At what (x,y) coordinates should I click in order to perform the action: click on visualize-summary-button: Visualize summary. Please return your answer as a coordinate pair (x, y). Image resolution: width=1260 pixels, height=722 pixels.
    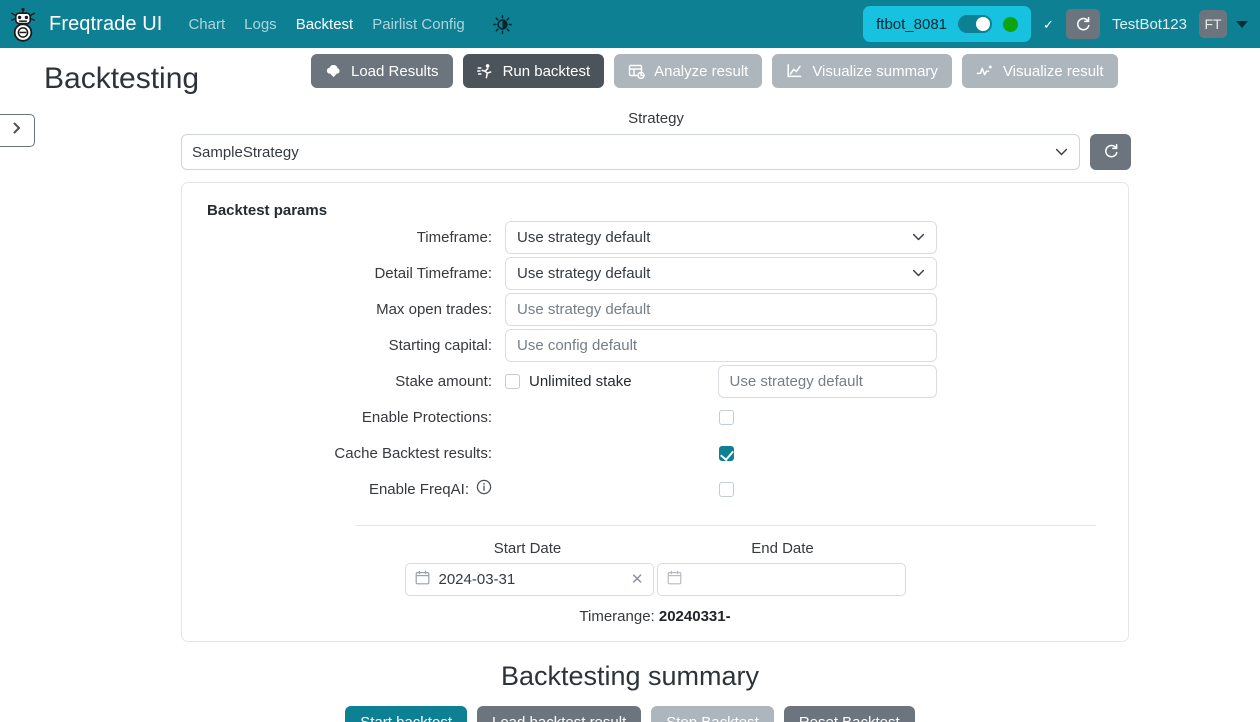
    Looking at the image, I should click on (862, 71).